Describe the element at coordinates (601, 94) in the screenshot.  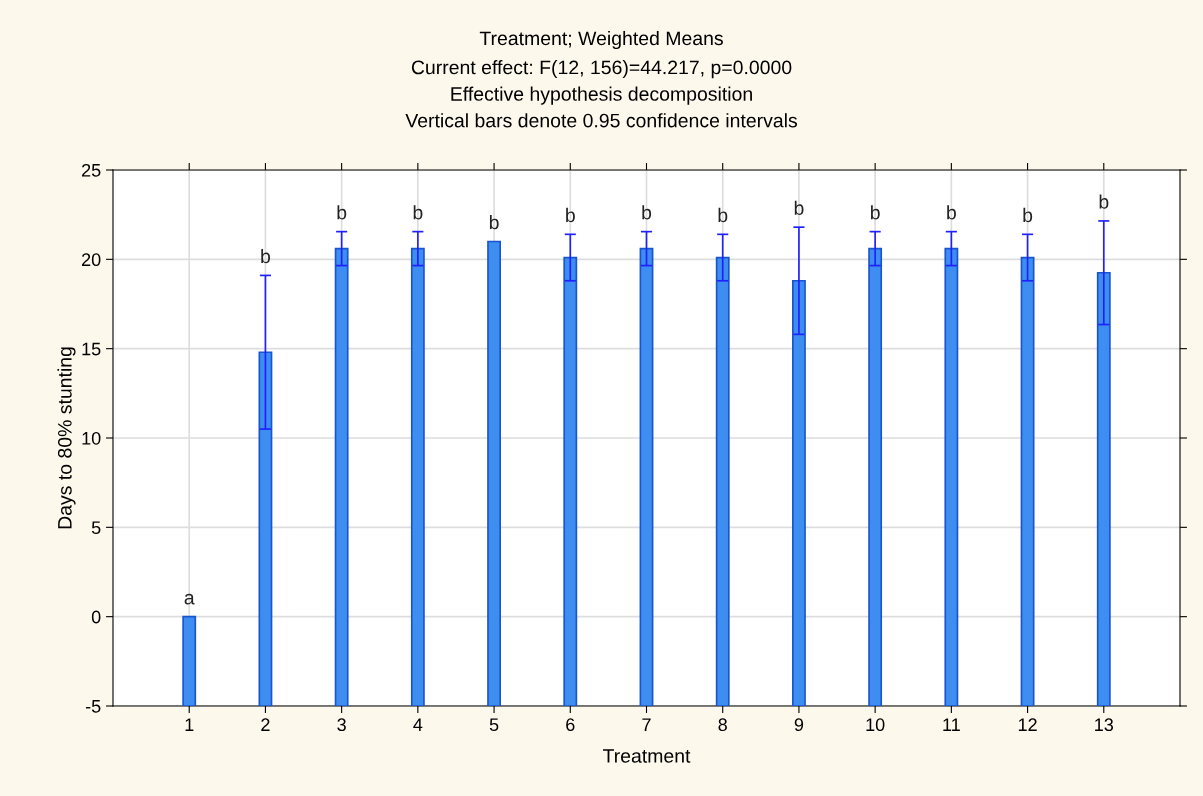
I see `chart-subtitle: Current effect: F(12, 156)=44.217, p=0.0000 Effective hypothesis decomposition Vertical bars denote 0.95 confidence intervals` at that location.